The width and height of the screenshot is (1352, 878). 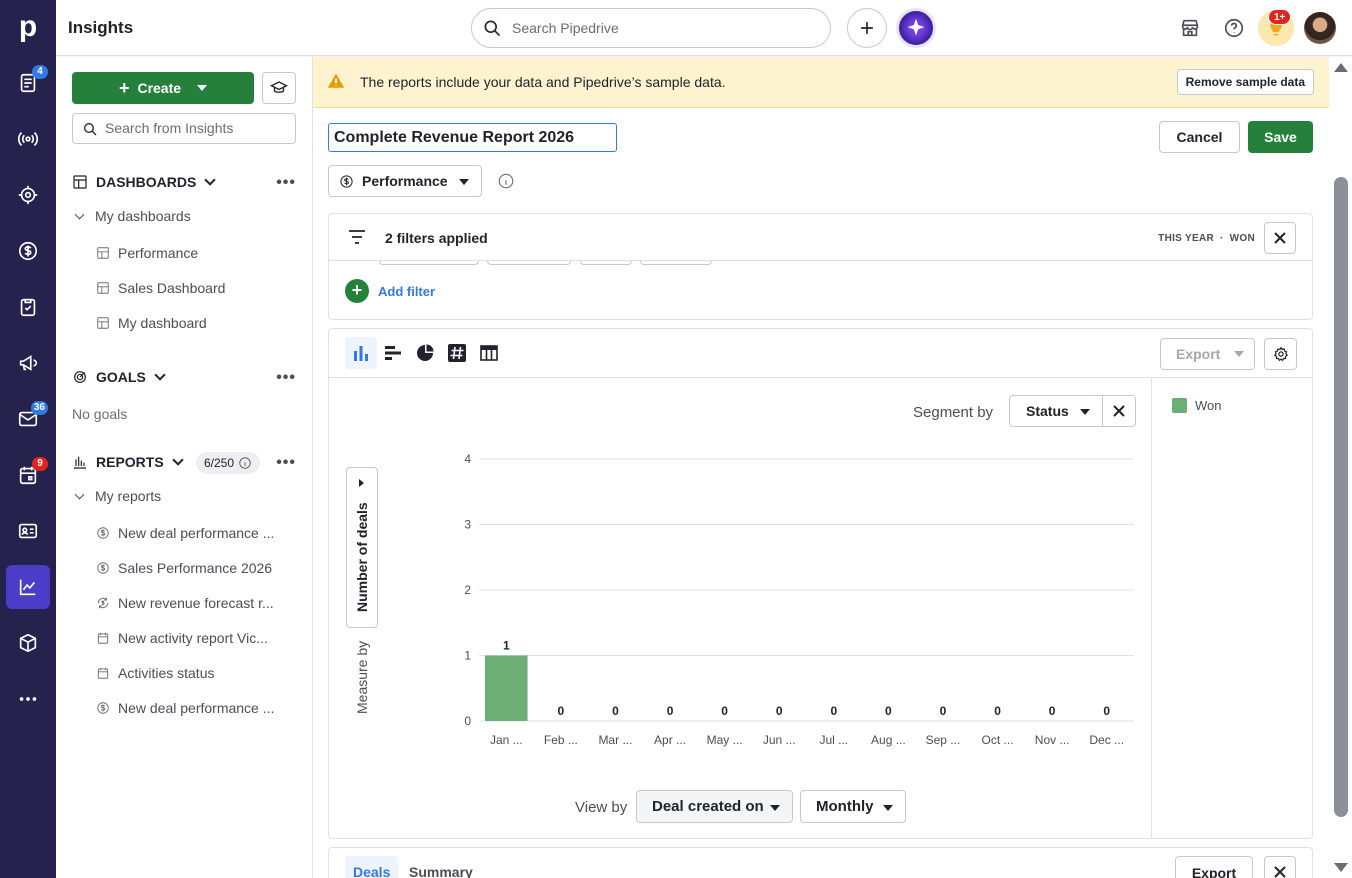 I want to click on sidebar-item-report: Activities status, so click(x=196, y=673).